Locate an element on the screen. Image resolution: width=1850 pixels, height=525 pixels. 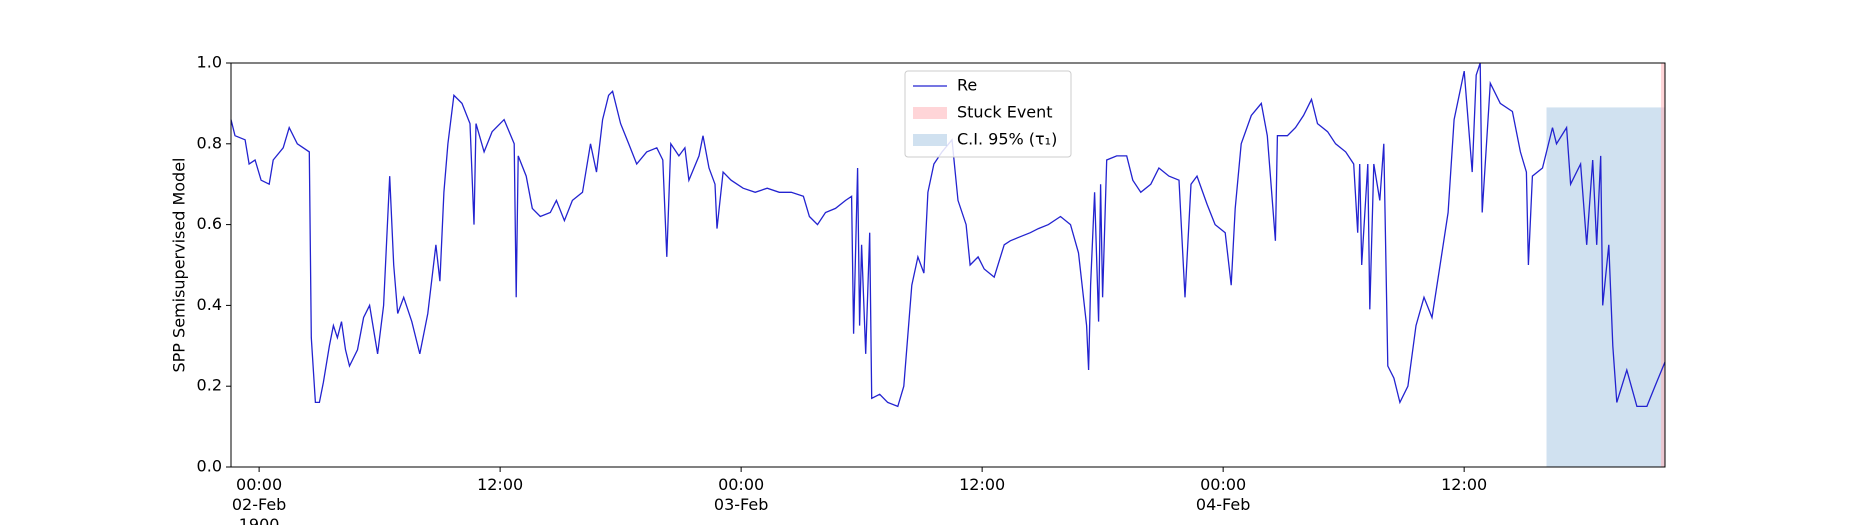
x-tick-label: 00:00 03-Feb is located at coordinates (741, 494).